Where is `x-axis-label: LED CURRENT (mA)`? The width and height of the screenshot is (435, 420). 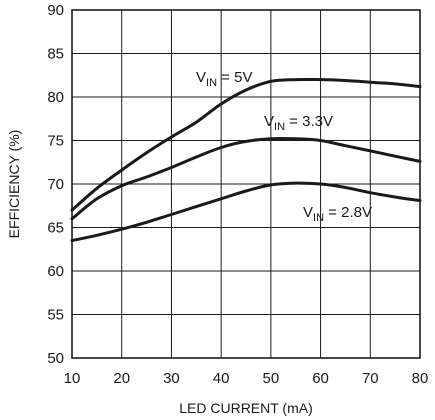
x-axis-label: LED CURRENT (mA) is located at coordinates (246, 408).